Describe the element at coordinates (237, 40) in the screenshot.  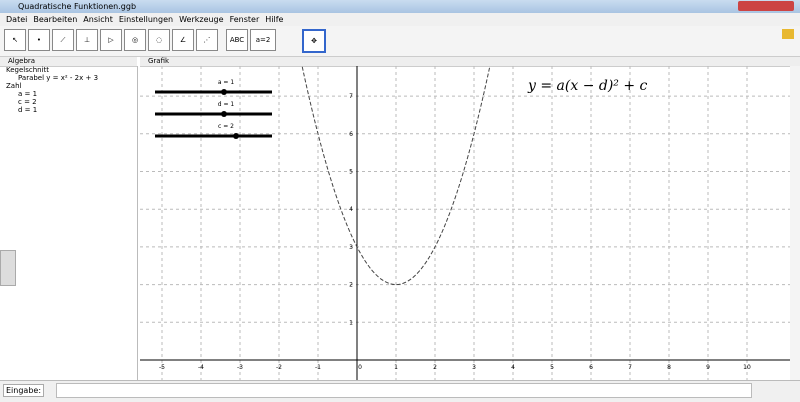
I see `text-tool: ABC` at that location.